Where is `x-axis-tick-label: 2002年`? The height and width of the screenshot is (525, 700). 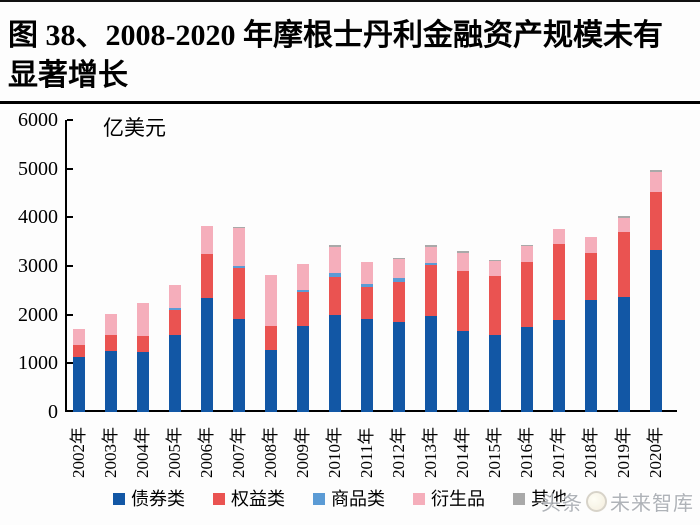
x-axis-tick-label: 2002年 is located at coordinates (78, 452).